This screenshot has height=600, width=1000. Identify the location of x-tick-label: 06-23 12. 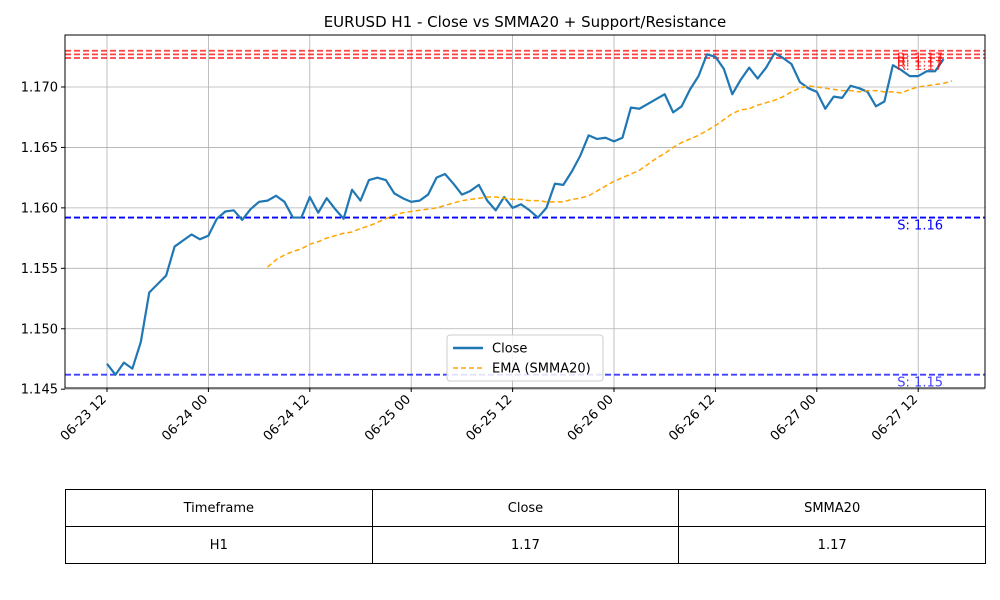
(84, 418).